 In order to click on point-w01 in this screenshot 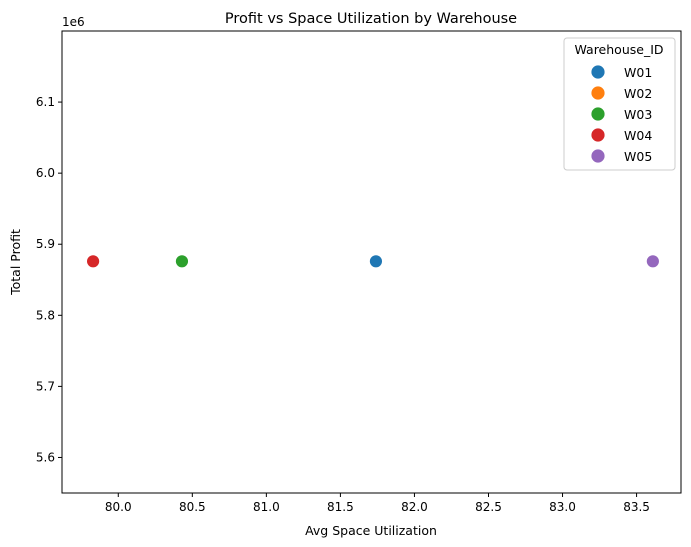, I will do `click(376, 261)`.